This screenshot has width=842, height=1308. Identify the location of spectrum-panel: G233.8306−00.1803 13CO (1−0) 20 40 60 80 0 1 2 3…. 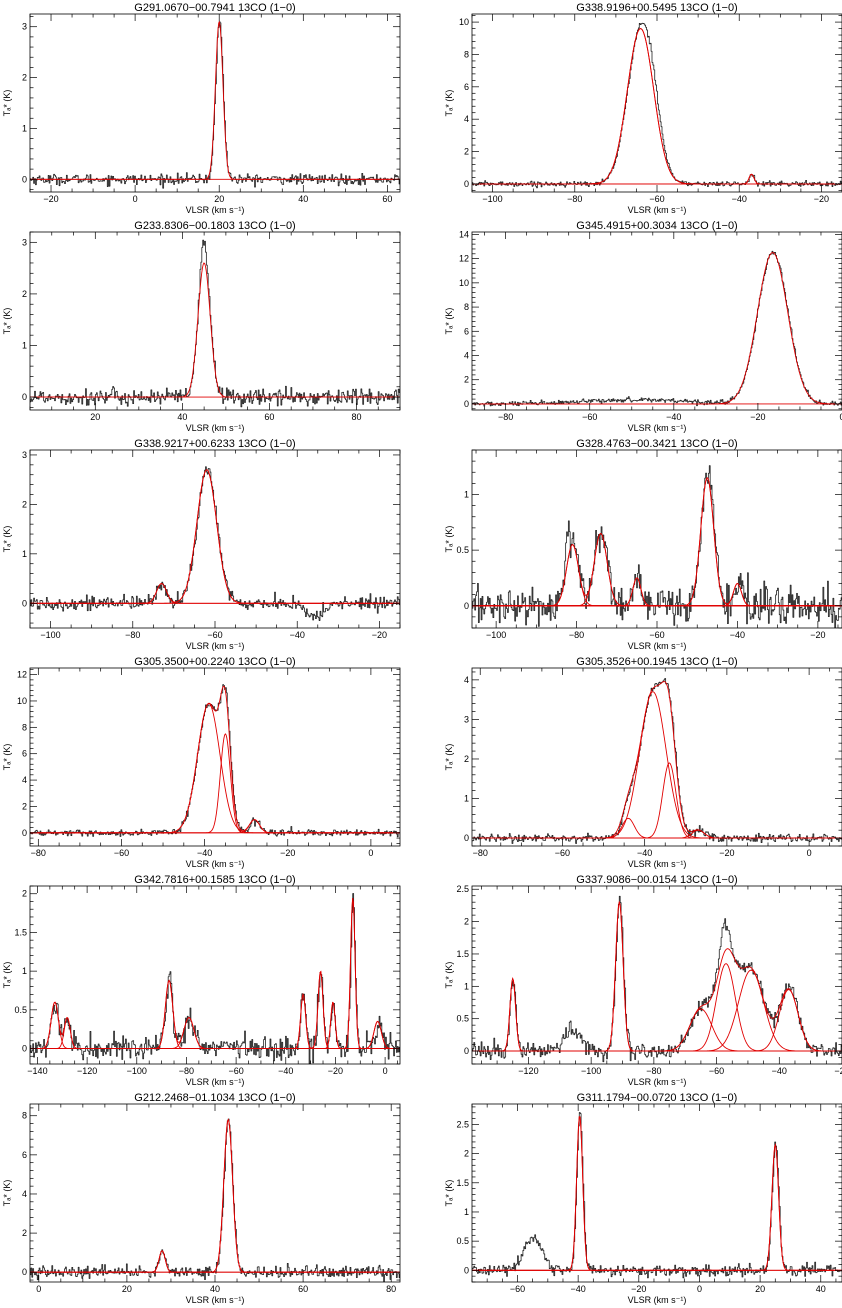
(201, 326).